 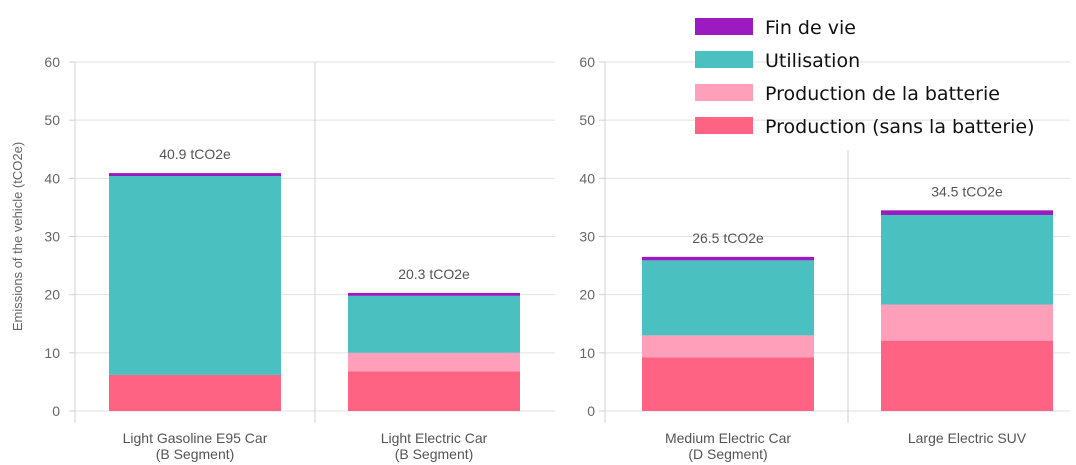 I want to click on legend-label: Production de la batterie, so click(x=882, y=94).